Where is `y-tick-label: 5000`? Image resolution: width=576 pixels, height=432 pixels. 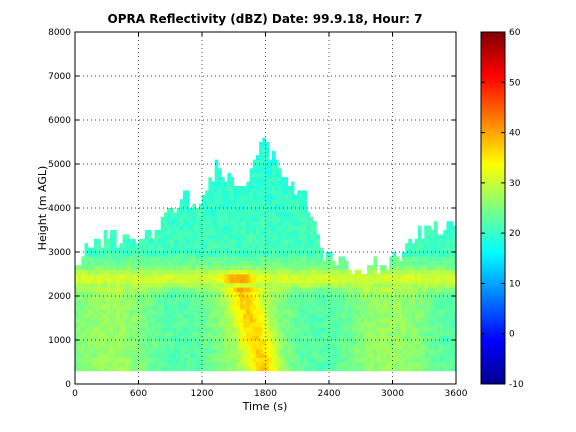
y-tick-label: 5000 is located at coordinates (59, 165).